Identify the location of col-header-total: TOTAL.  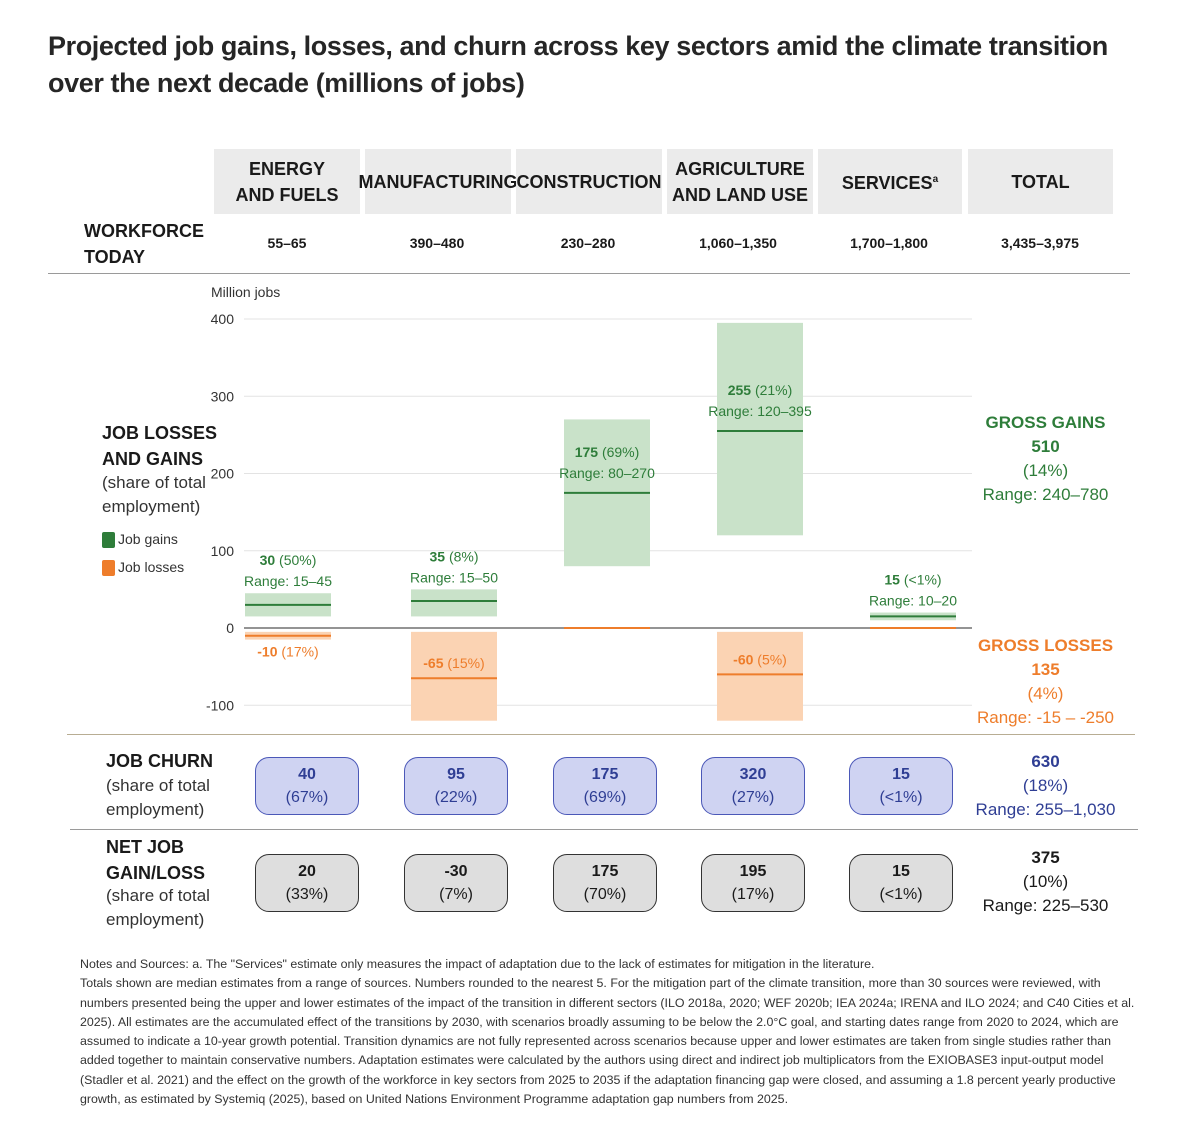
(1040, 181).